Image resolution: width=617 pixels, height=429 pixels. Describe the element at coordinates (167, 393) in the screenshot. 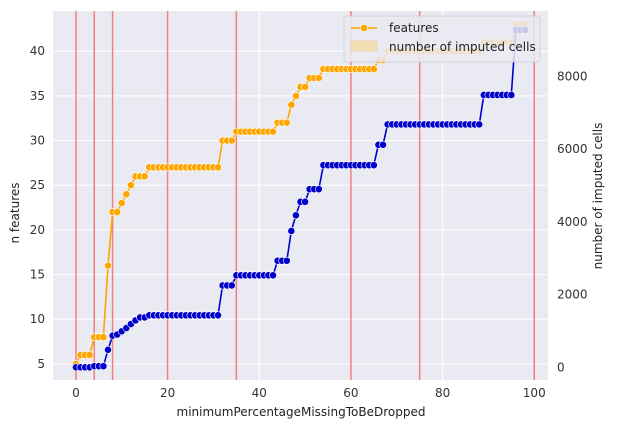

I see `x-tick-label: 20` at that location.